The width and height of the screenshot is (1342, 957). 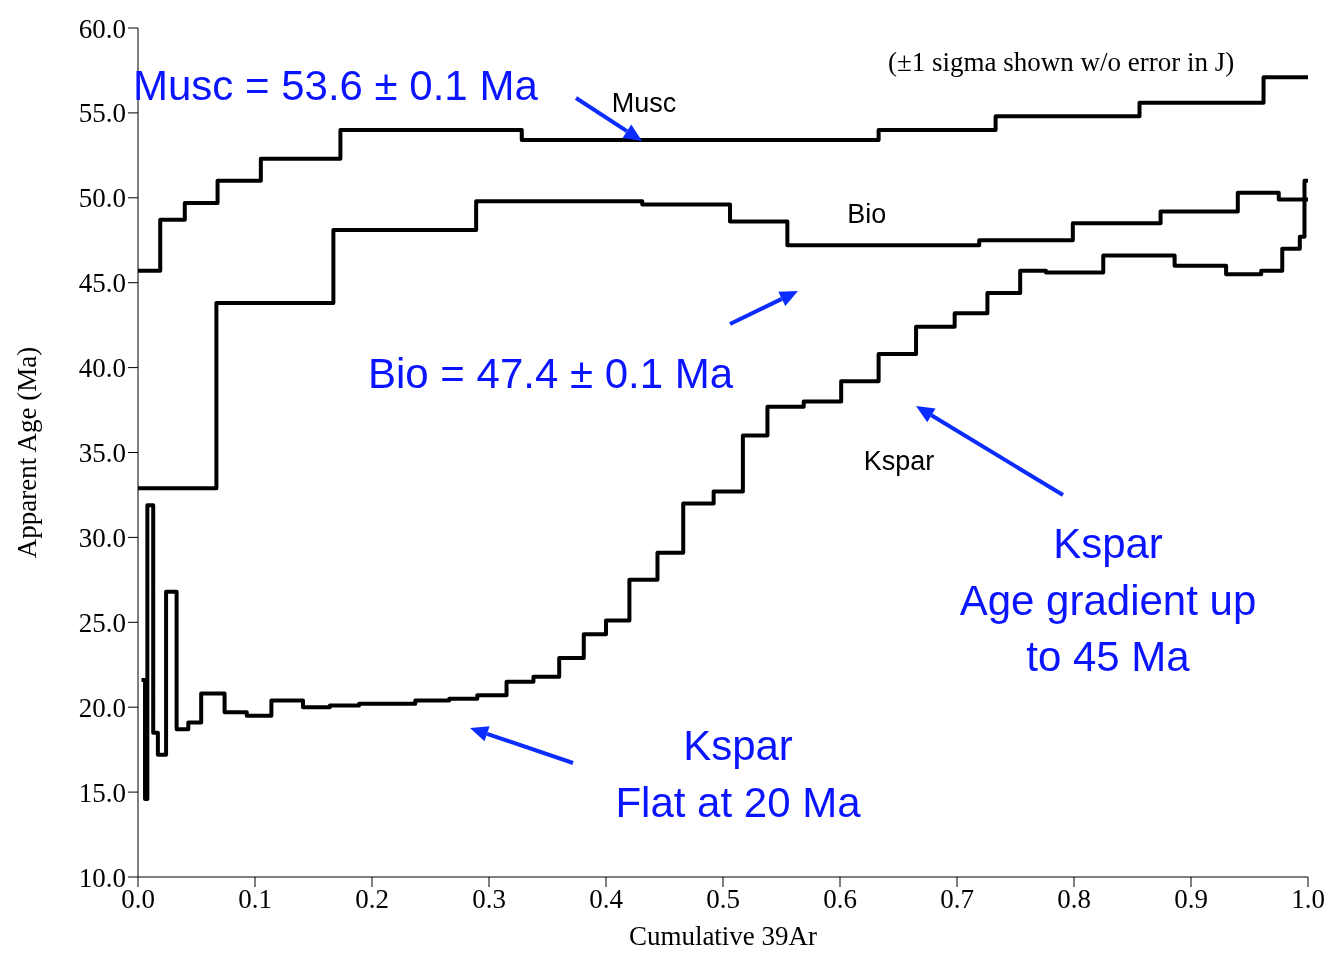 I want to click on y-tick-label: 35.0, so click(x=102, y=453).